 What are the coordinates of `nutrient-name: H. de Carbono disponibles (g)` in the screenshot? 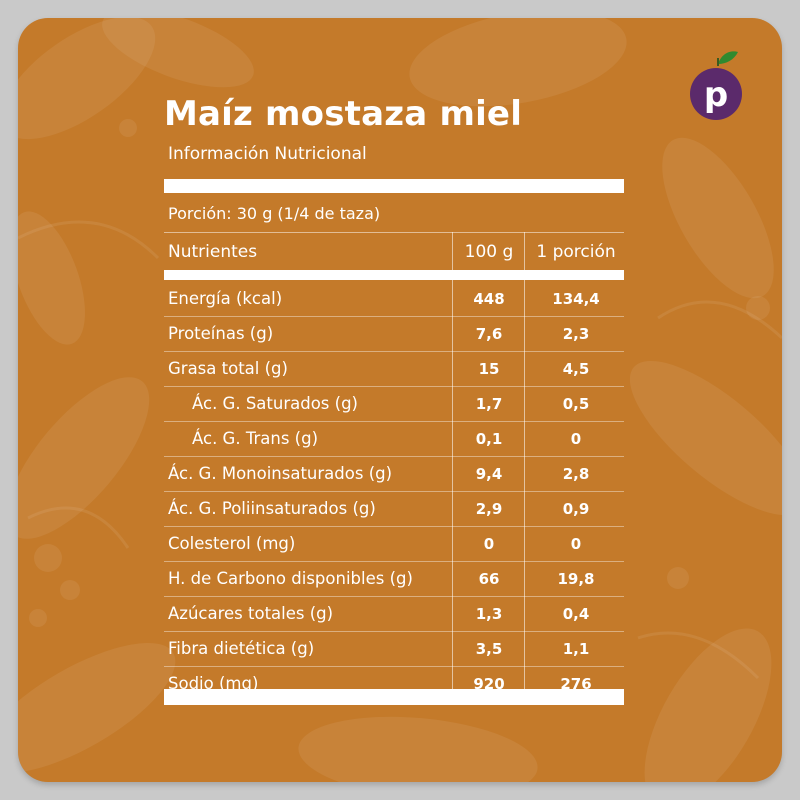 It's located at (290, 578).